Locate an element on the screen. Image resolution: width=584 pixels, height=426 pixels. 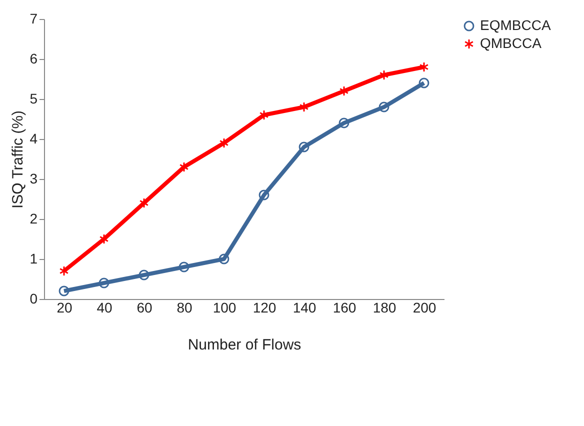
y-tick-label: 1 is located at coordinates (34, 258).